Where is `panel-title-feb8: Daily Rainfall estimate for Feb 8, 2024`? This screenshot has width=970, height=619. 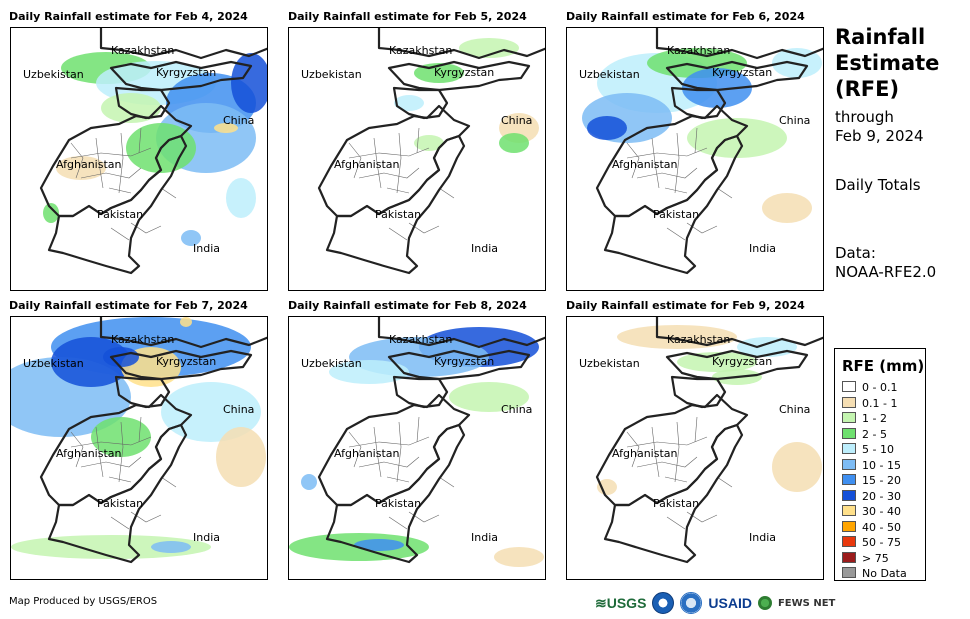
panel-title-feb8: Daily Rainfall estimate for Feb 8, 2024 is located at coordinates (407, 305).